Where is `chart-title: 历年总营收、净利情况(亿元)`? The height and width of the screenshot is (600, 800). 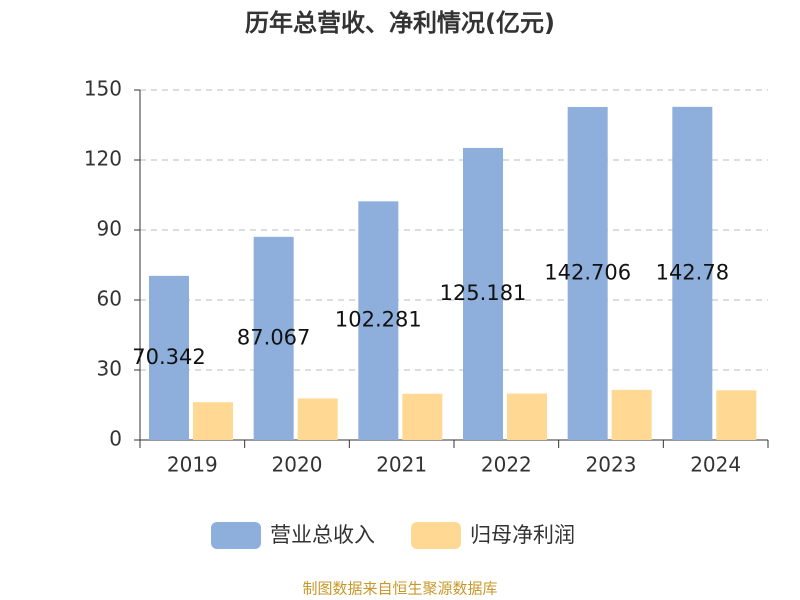 chart-title: 历年总营收、净利情况(亿元) is located at coordinates (400, 23).